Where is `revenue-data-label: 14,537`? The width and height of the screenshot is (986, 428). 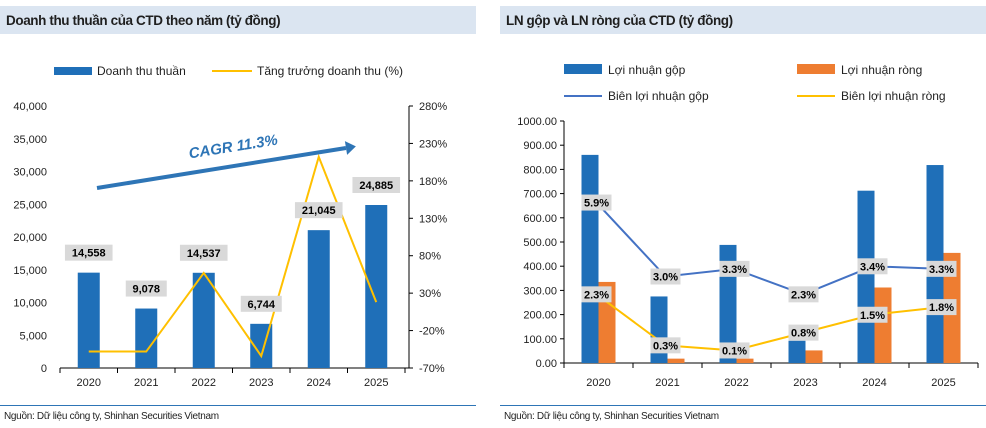 revenue-data-label: 14,537 is located at coordinates (204, 254).